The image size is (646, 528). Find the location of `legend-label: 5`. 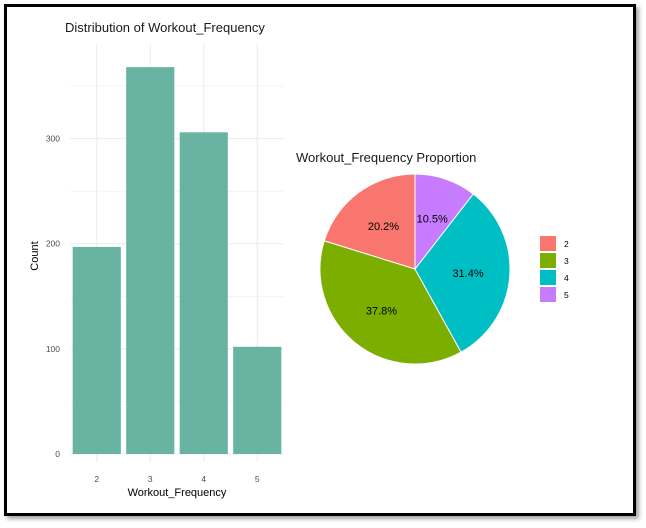

legend-label: 5 is located at coordinates (566, 295).